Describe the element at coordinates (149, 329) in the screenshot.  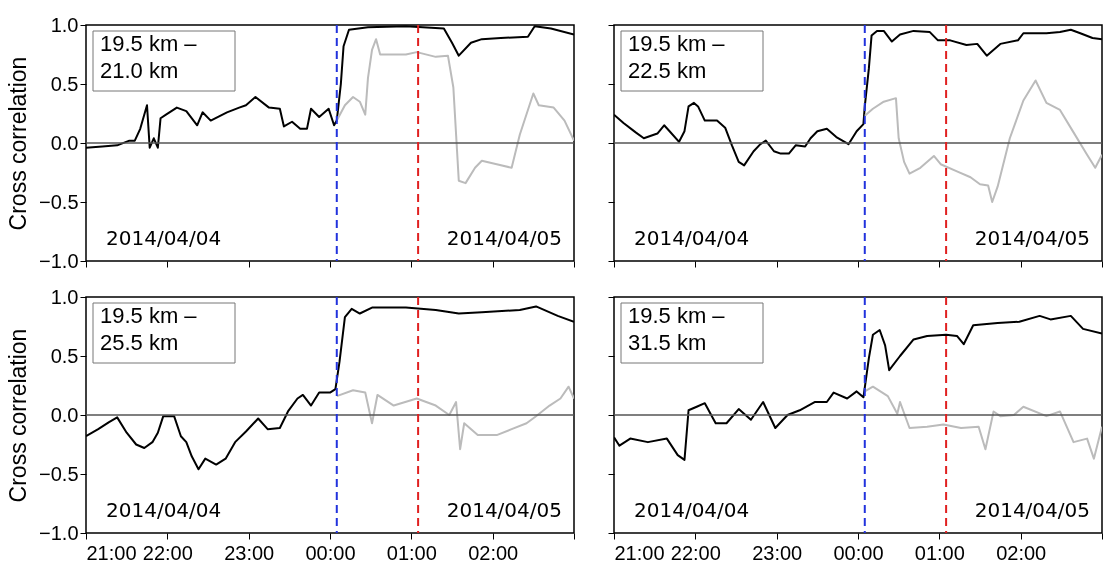
I see `text: 19.5 km – 25.5 km` at that location.